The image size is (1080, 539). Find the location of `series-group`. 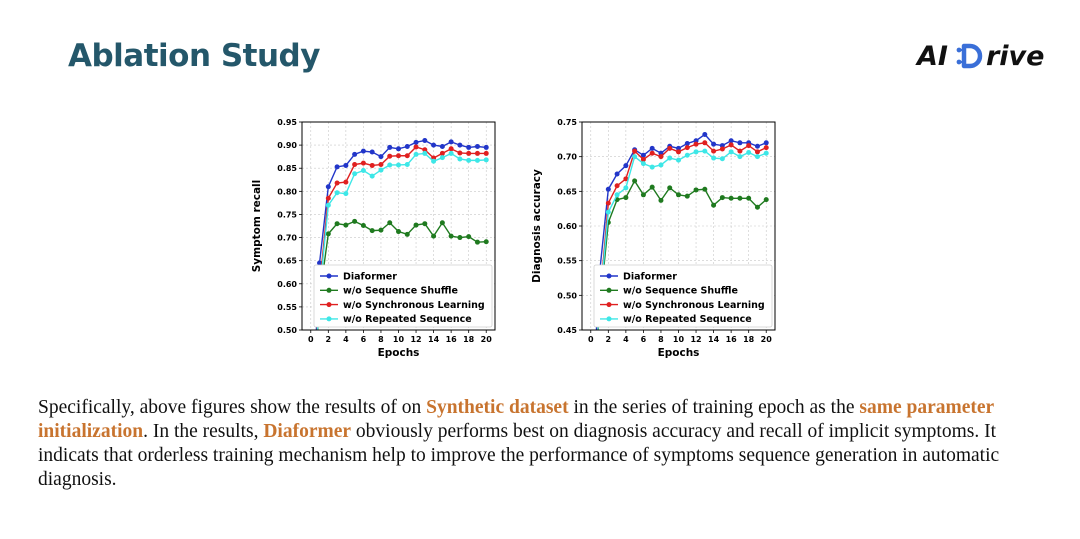

series-group is located at coordinates (402, 233).